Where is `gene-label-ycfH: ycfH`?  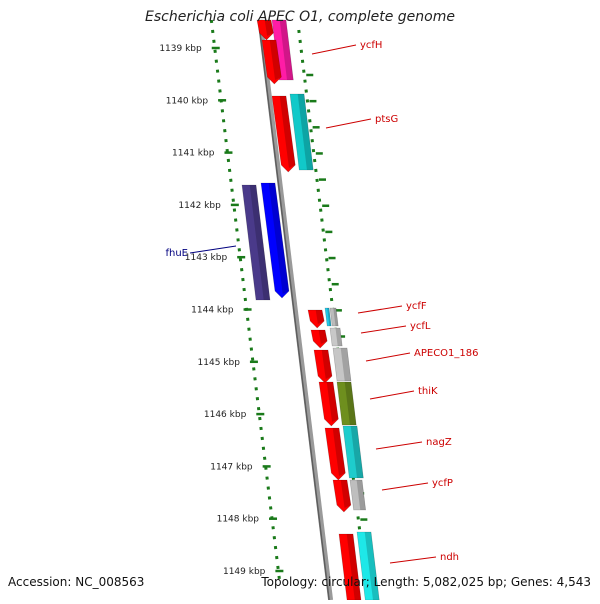
gene-label-ycfH: ycfH is located at coordinates (371, 45).